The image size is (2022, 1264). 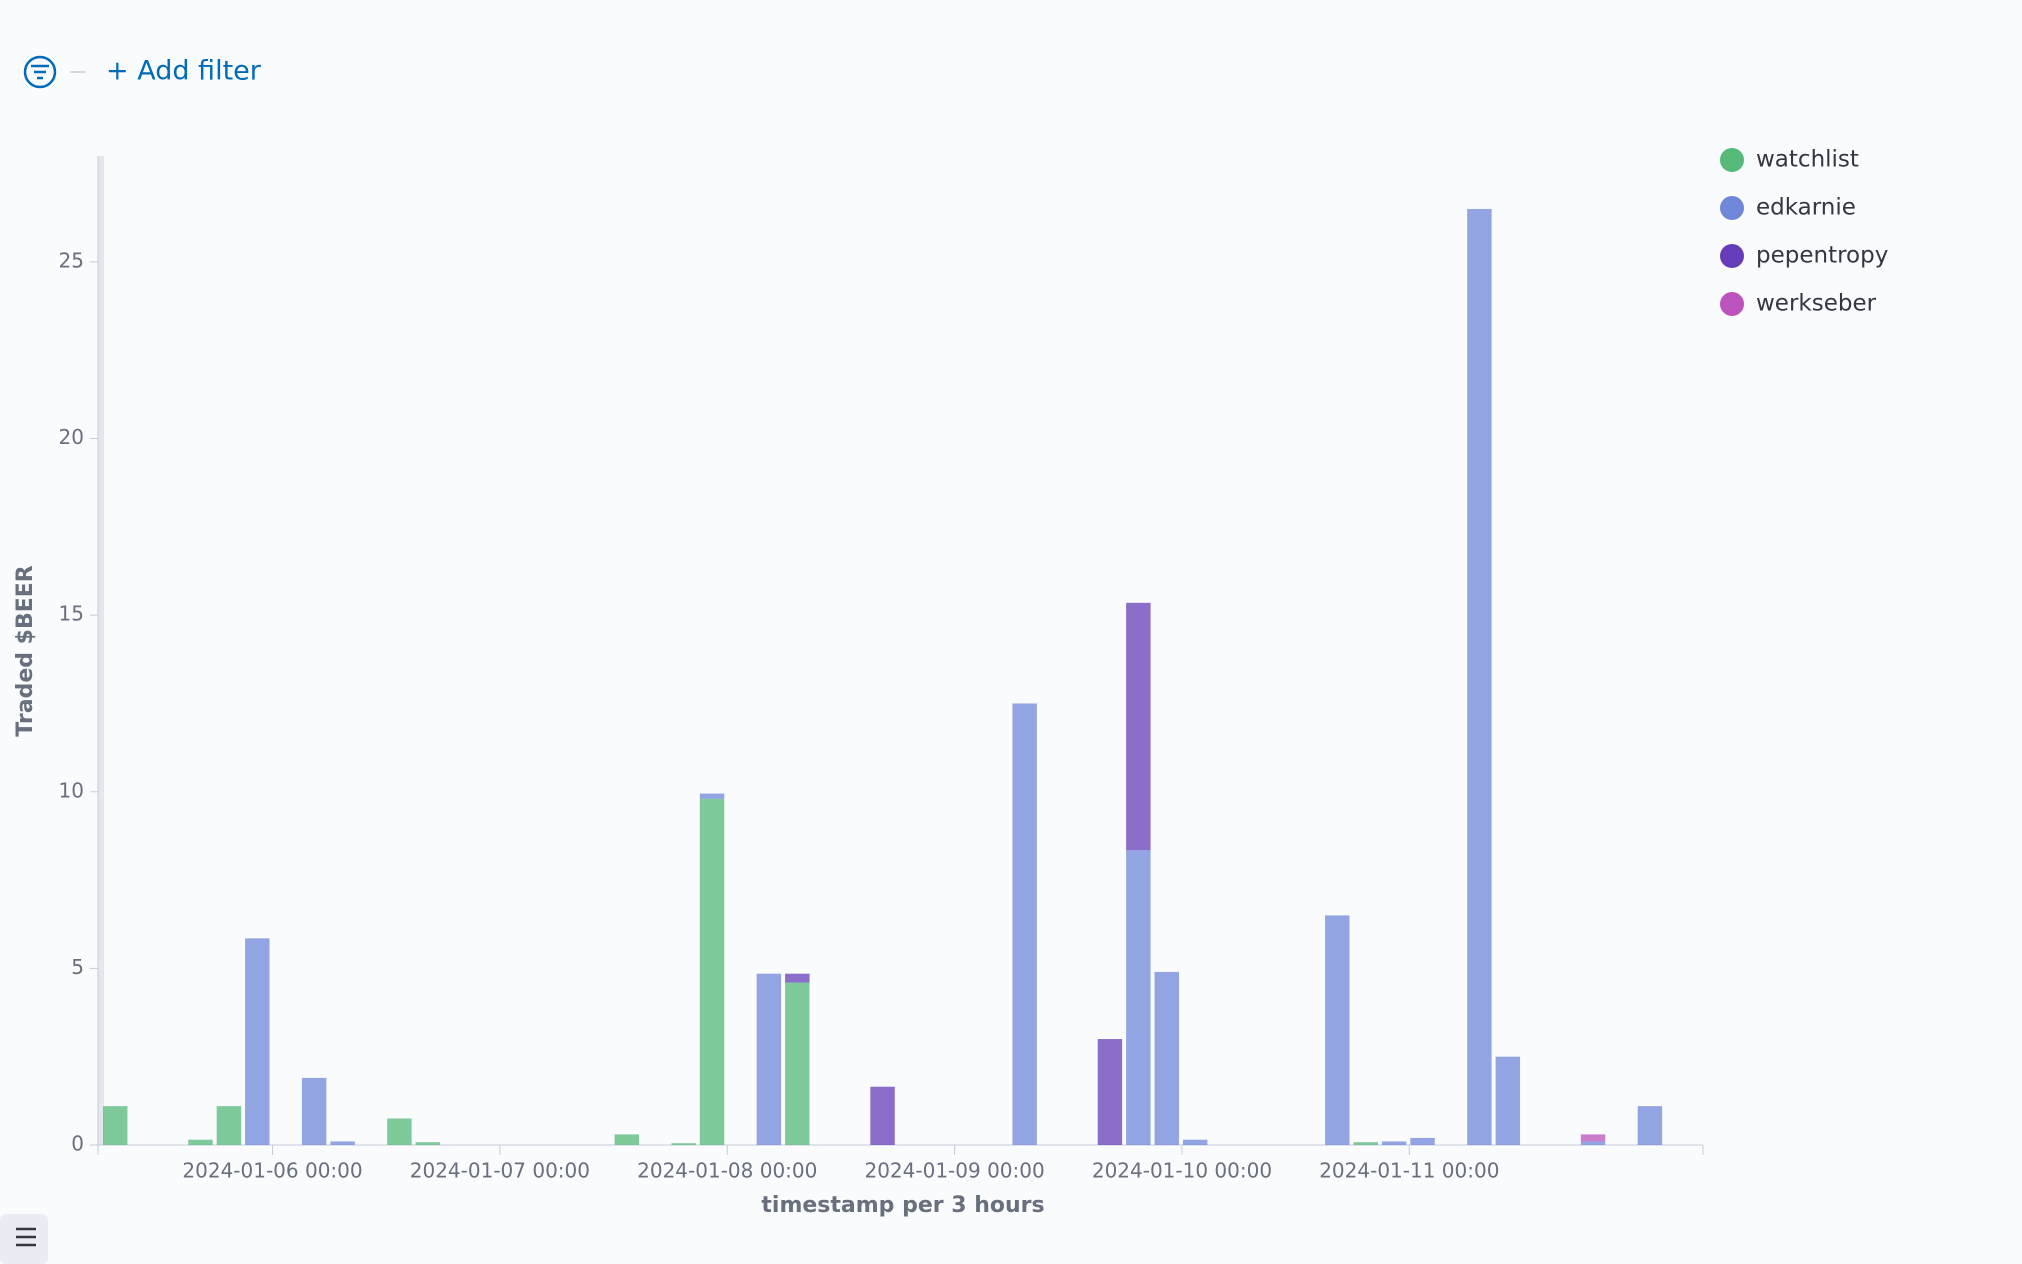 I want to click on x-tick-label: 2024-01-09 00:00, so click(x=954, y=1171).